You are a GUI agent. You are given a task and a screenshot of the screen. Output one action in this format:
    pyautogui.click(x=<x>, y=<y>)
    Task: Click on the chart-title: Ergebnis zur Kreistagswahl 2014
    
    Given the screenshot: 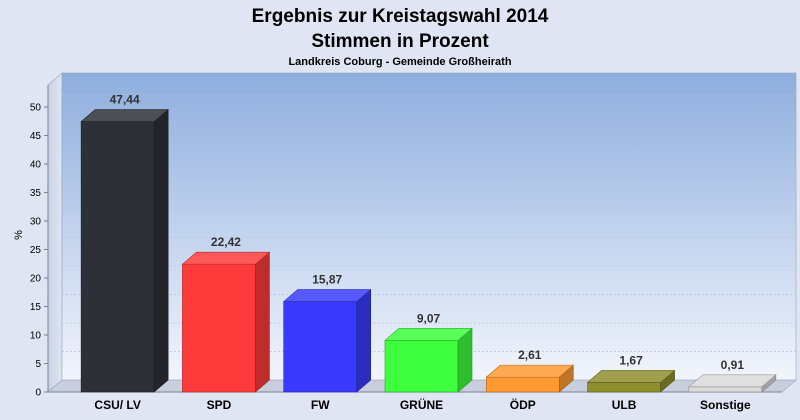 What is the action you would take?
    pyautogui.click(x=400, y=16)
    